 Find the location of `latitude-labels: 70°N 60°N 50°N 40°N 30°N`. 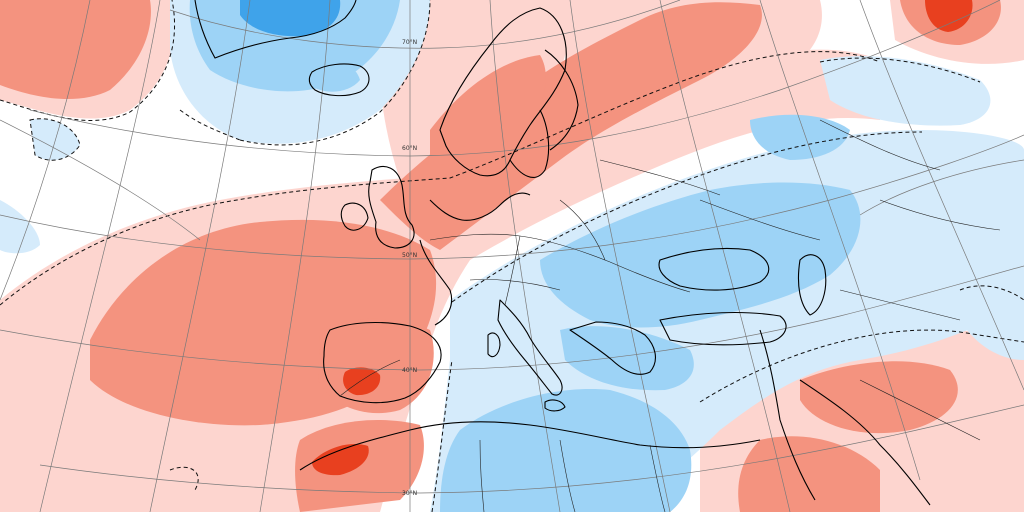

latitude-labels: 70°N 60°N 50°N 40°N 30°N is located at coordinates (409, 268).